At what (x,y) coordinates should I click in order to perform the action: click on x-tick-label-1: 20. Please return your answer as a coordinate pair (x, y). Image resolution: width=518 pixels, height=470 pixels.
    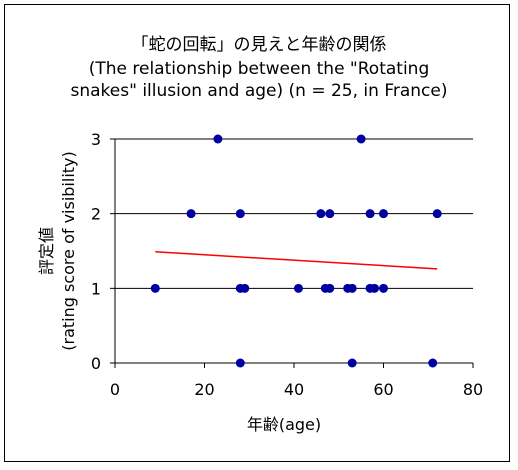
    Looking at the image, I should click on (204, 389).